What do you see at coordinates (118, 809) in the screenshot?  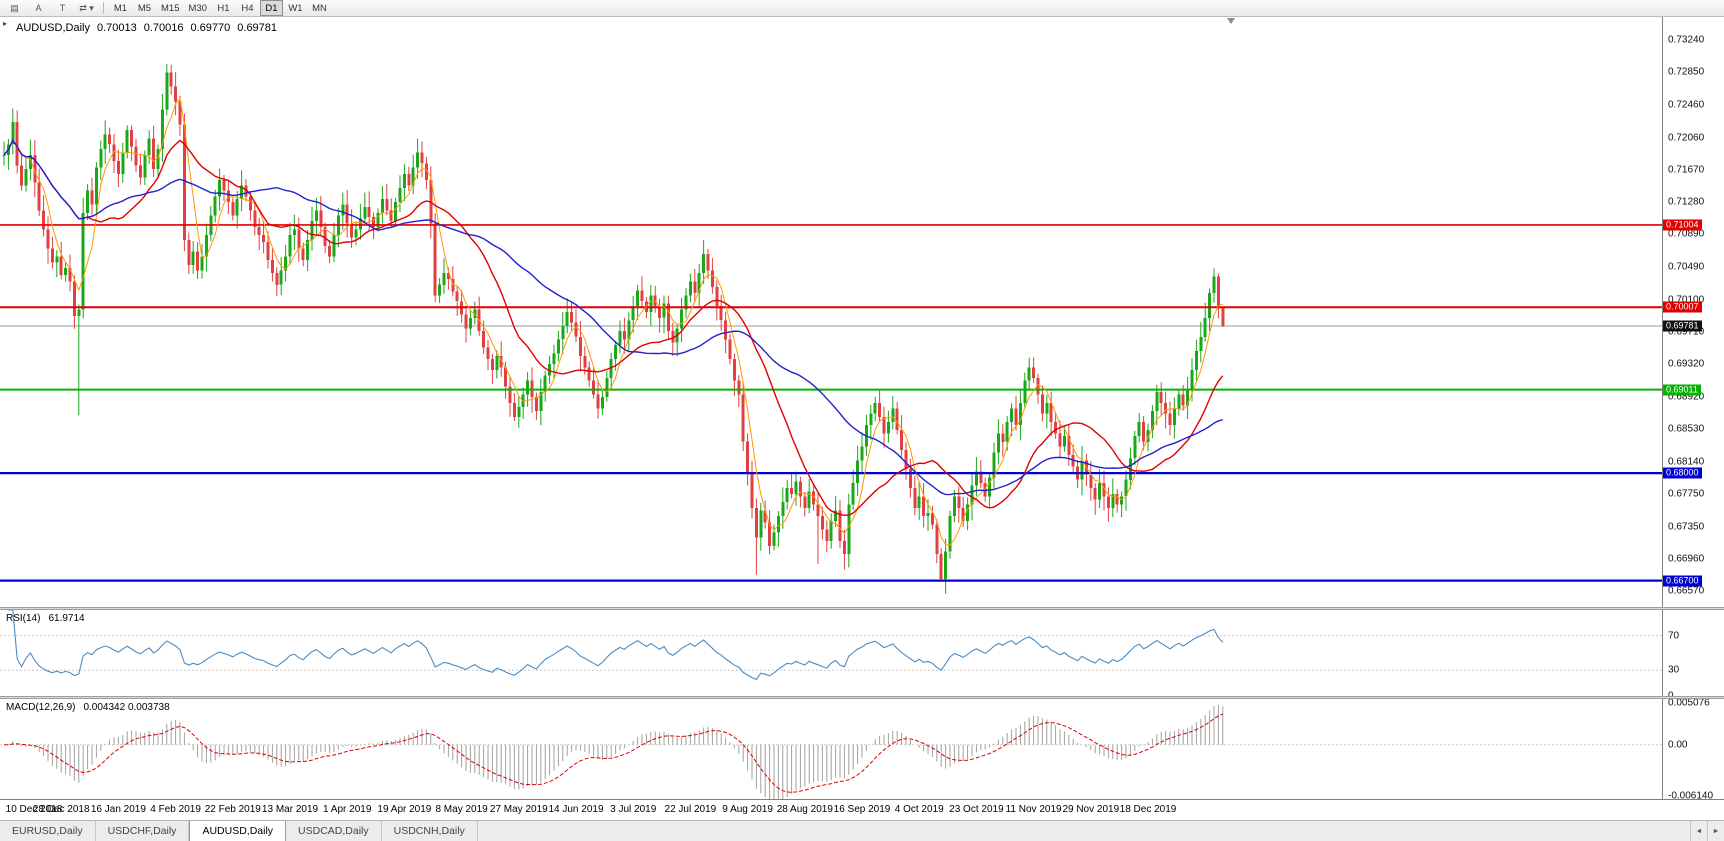 I see `time-axis-label: 16 Jan 2019` at bounding box center [118, 809].